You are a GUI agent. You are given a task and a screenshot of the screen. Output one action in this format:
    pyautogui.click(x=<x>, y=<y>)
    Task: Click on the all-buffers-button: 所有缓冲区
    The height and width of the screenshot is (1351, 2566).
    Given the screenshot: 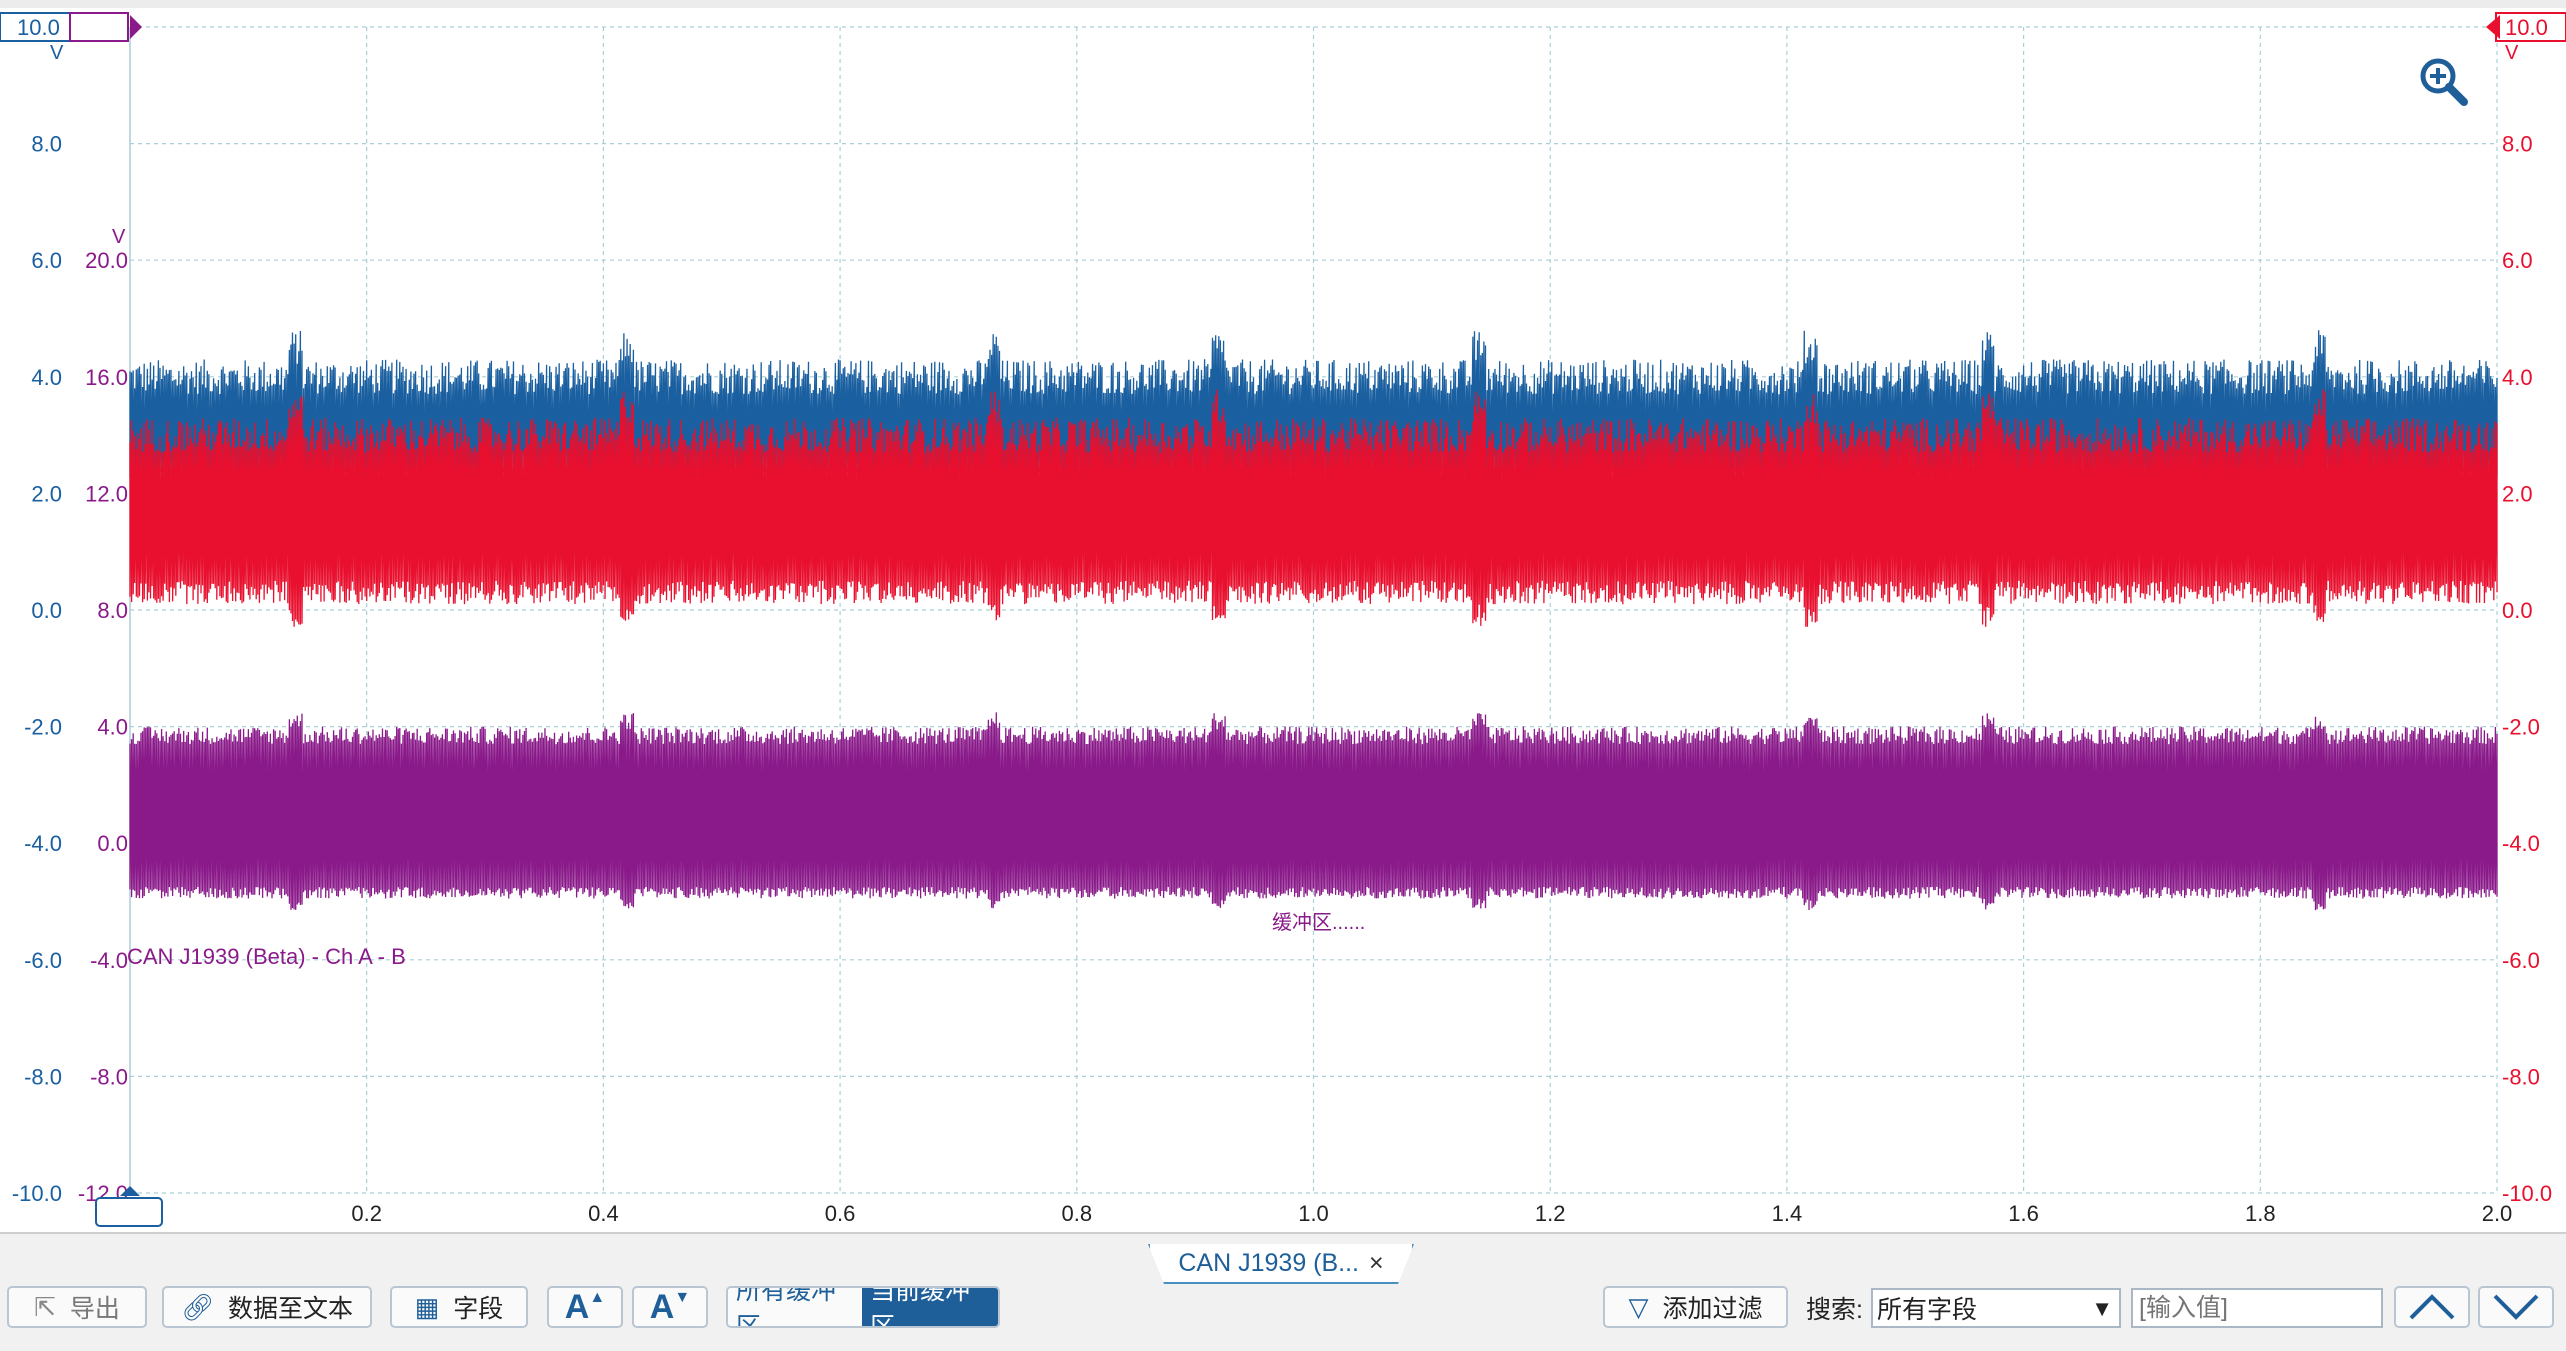 What is the action you would take?
    pyautogui.click(x=795, y=1307)
    